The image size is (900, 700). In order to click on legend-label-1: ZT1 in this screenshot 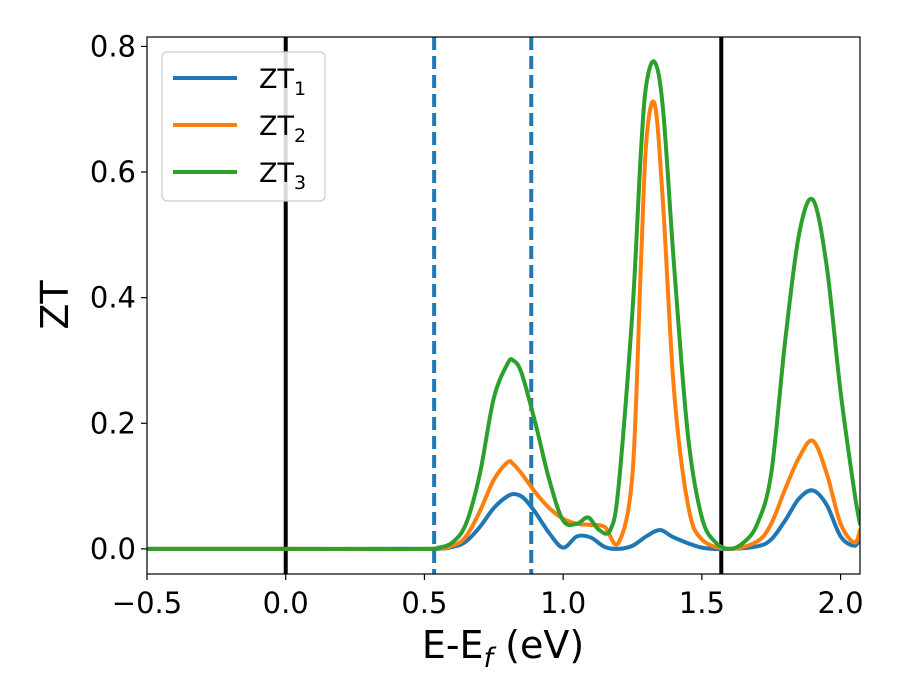, I will do `click(282, 82)`.